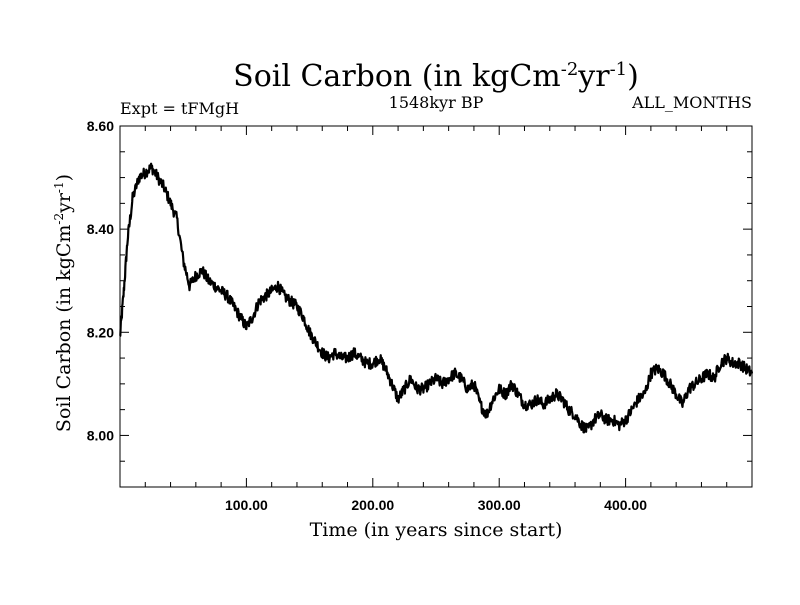 The width and height of the screenshot is (800, 605). I want to click on period-label: 1548kyr BP, so click(436, 102).